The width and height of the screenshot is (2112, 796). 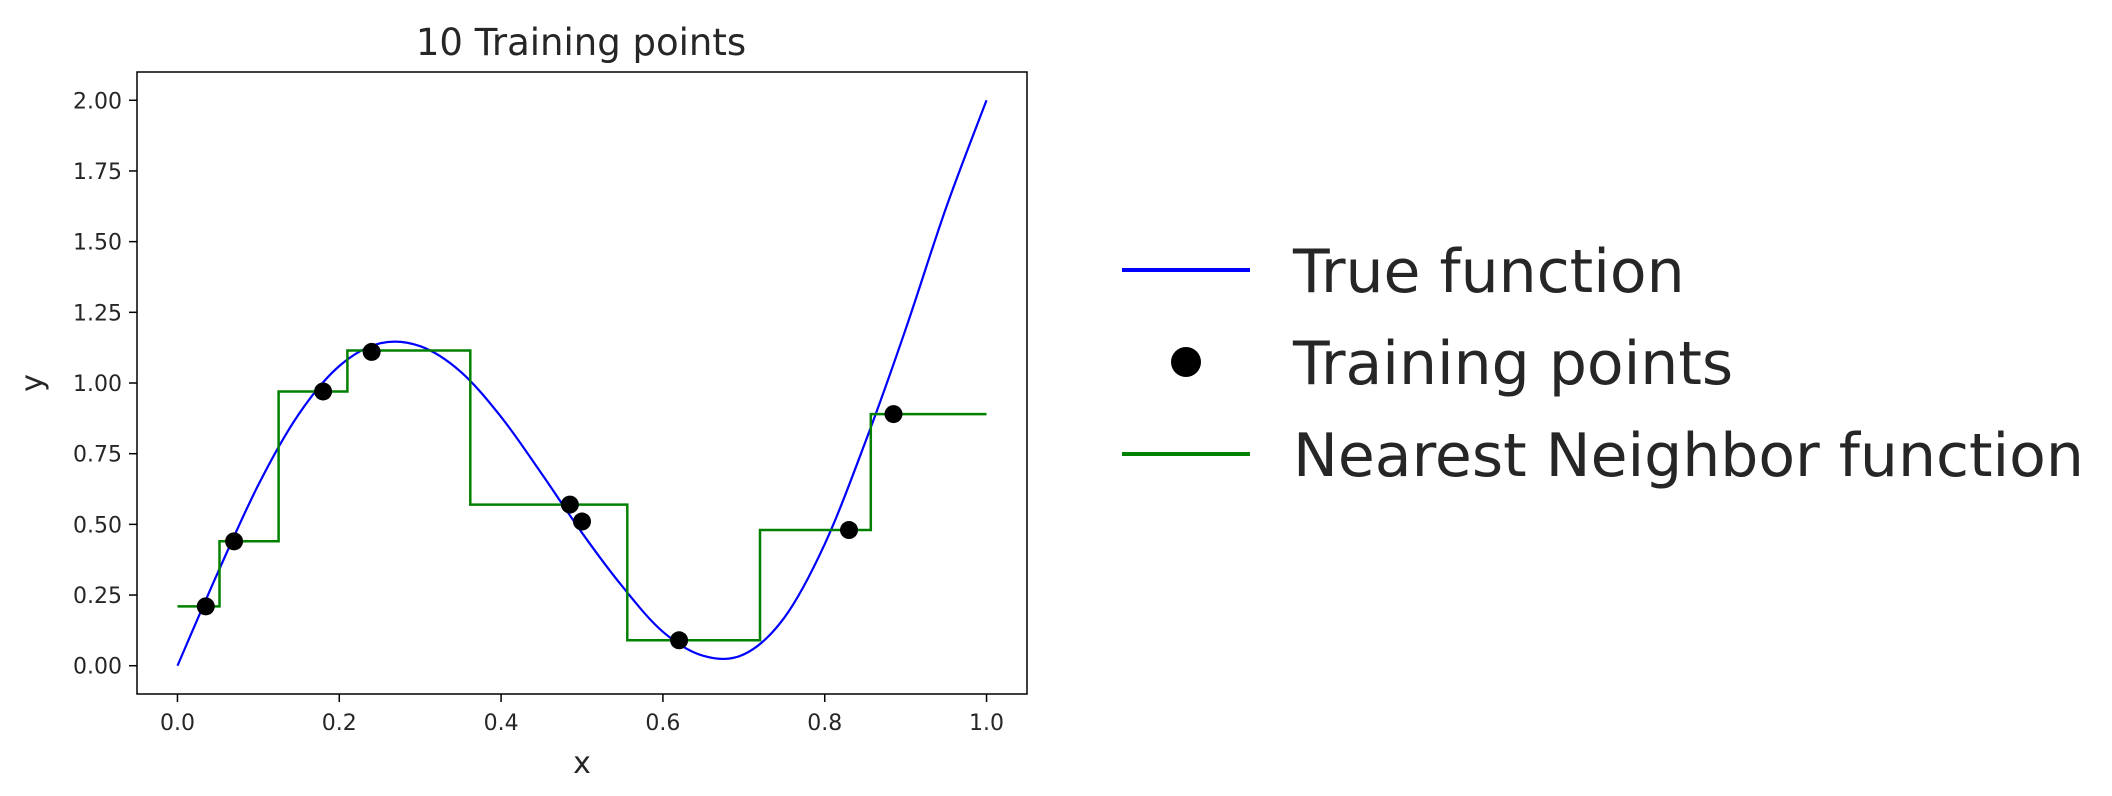 I want to click on y-tick-label: 1.00, so click(x=97, y=384).